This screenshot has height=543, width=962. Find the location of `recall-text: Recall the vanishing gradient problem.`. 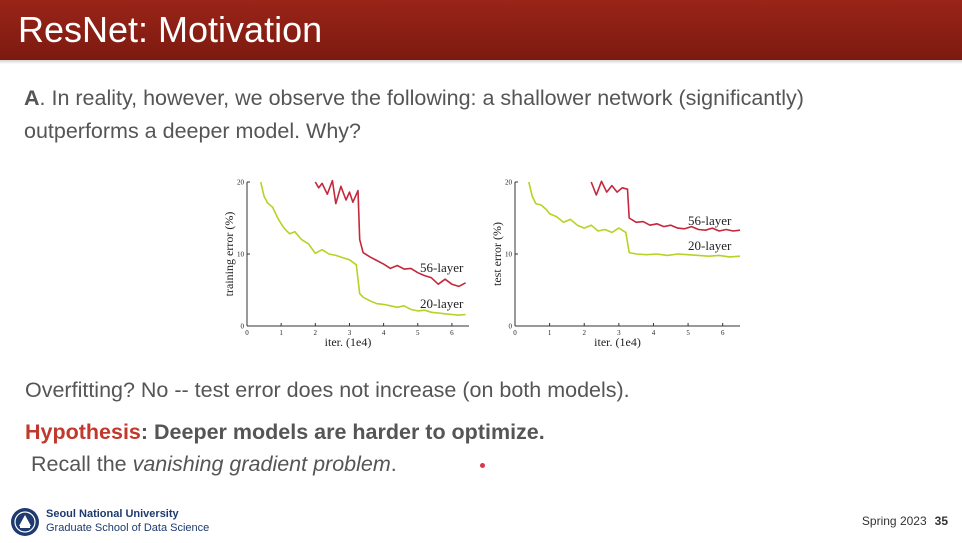

recall-text: Recall the vanishing gradient problem. is located at coordinates (214, 464).